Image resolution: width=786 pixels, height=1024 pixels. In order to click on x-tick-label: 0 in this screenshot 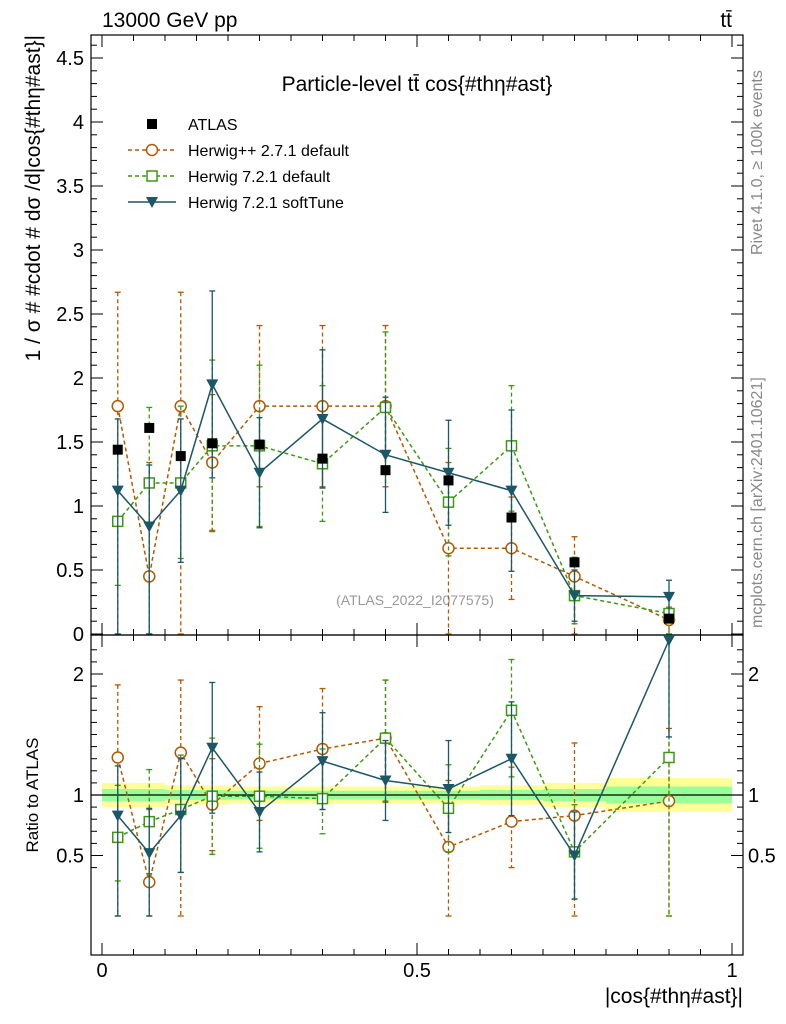, I will do `click(101, 971)`.